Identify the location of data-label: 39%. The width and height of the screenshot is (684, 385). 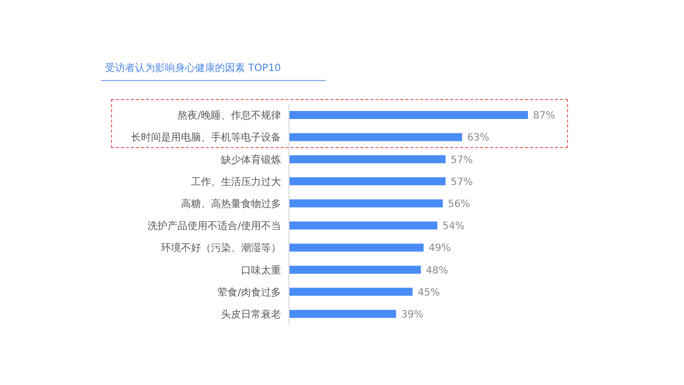
(412, 314).